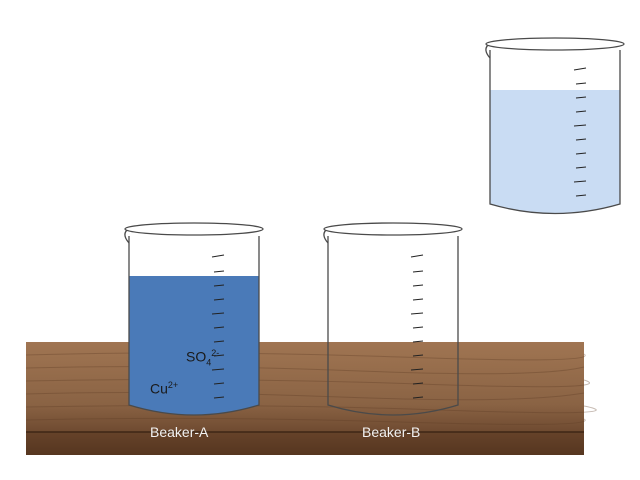 The height and width of the screenshot is (480, 640). Describe the element at coordinates (580, 132) in the screenshot. I see `beaker-c-graduations` at that location.